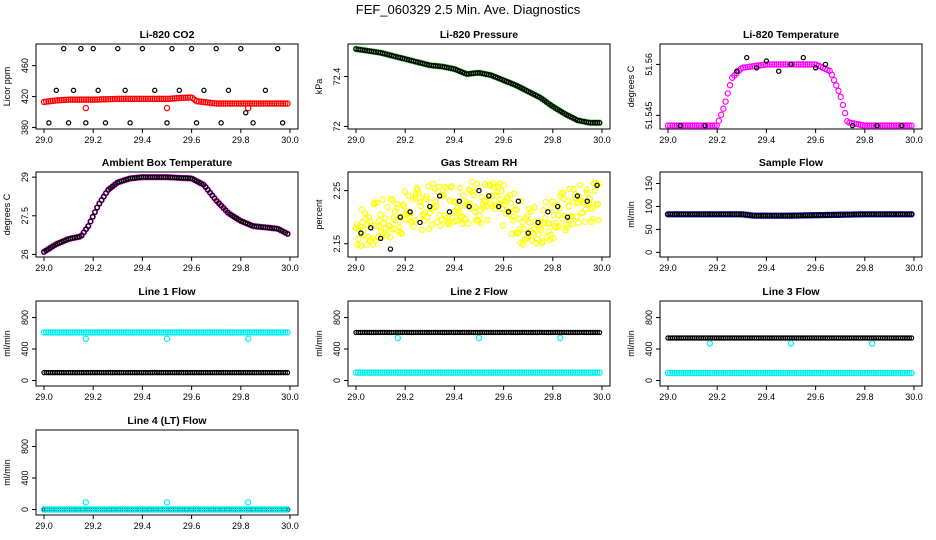 The image size is (936, 540). What do you see at coordinates (816, 140) in the screenshot?
I see `x-tick-label: 29.6` at bounding box center [816, 140].